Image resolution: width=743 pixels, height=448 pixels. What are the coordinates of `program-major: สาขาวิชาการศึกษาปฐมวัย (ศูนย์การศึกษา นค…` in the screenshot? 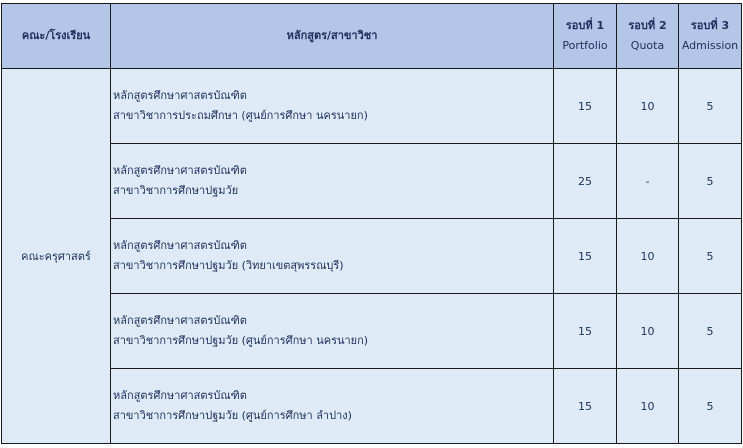 It's located at (241, 340).